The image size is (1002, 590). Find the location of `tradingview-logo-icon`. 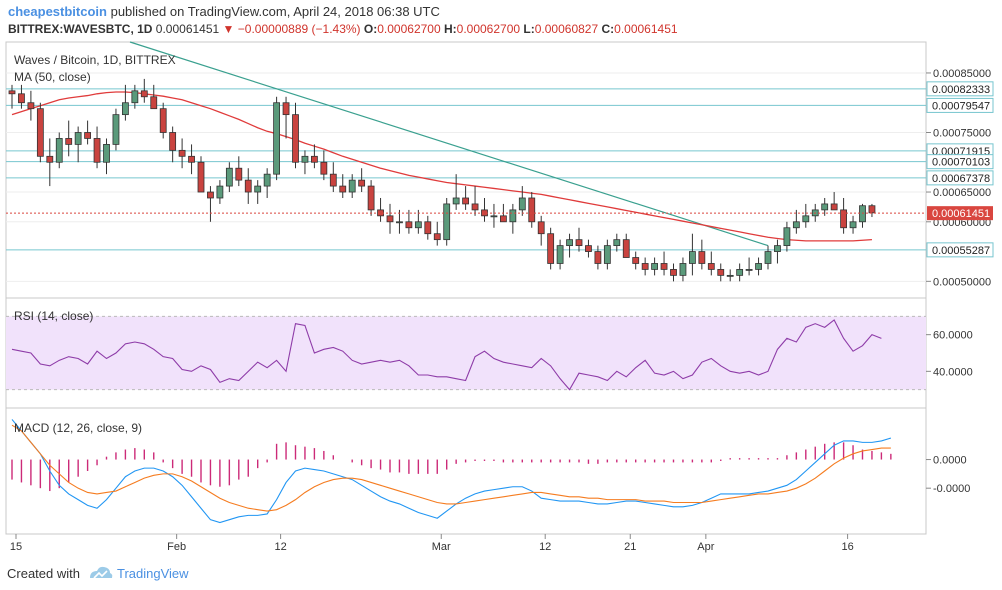

tradingview-logo-icon is located at coordinates (101, 573).